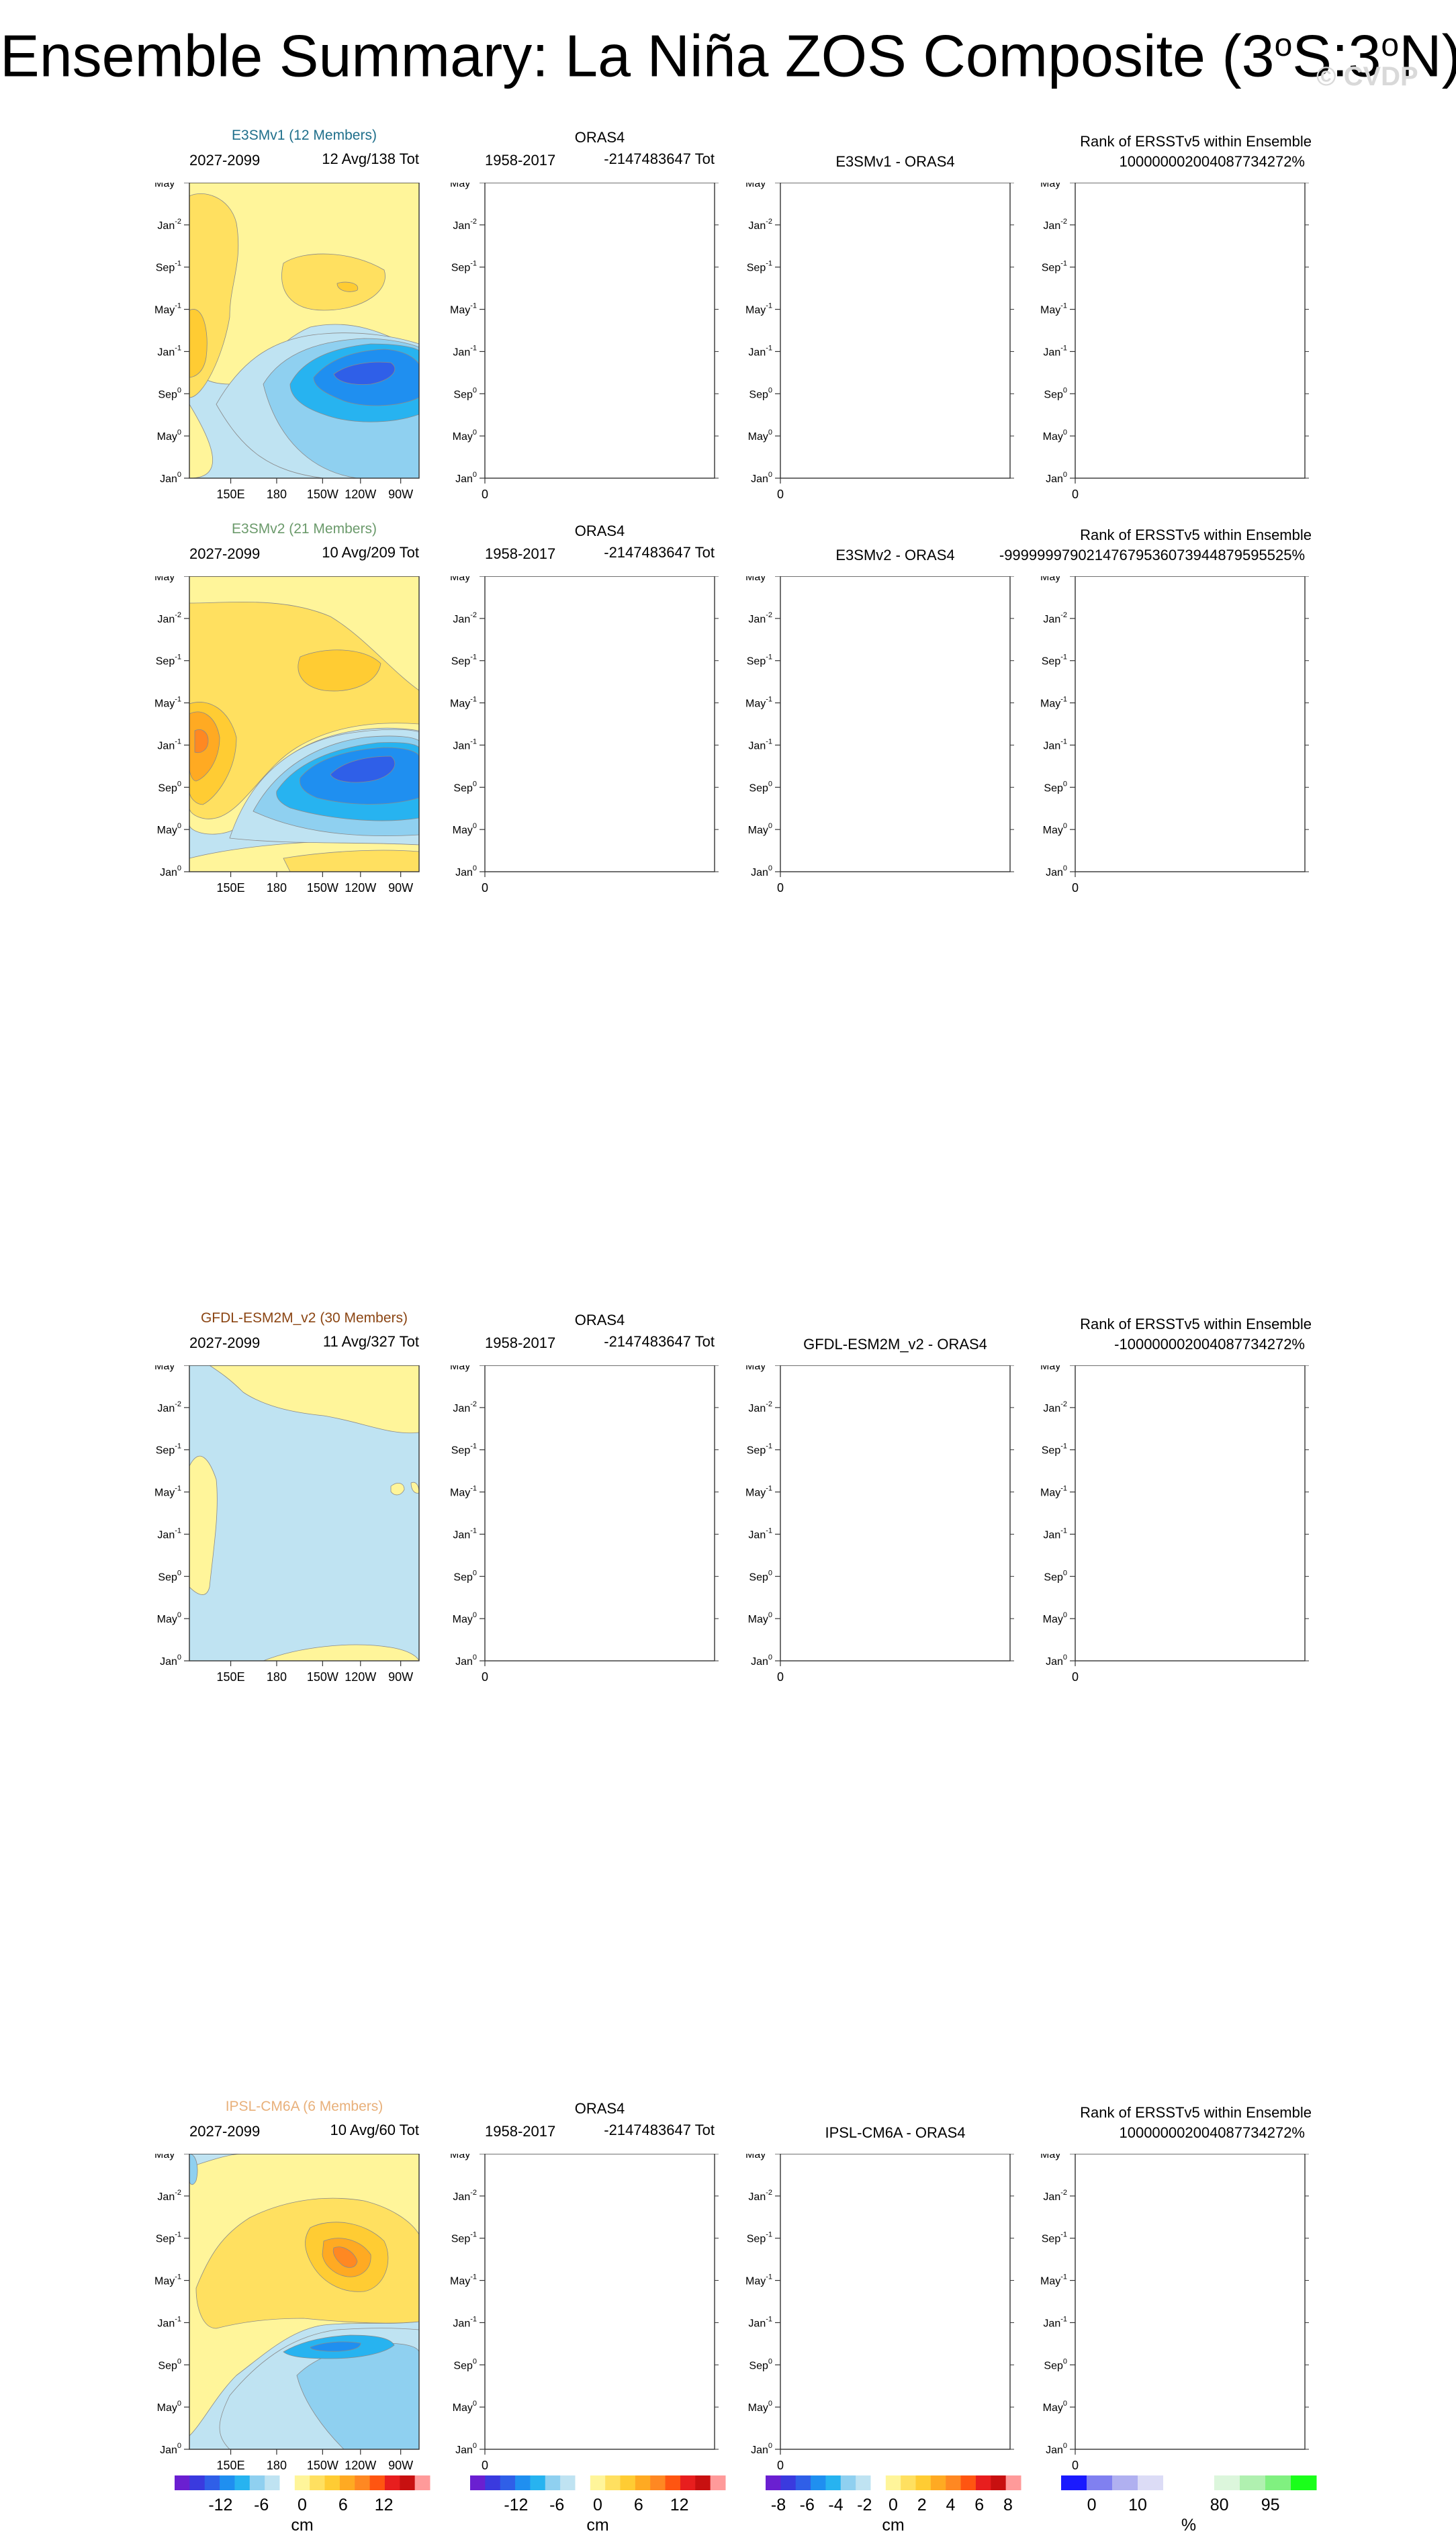  What do you see at coordinates (360, 888) in the screenshot?
I see `x-tick-label: 120W` at bounding box center [360, 888].